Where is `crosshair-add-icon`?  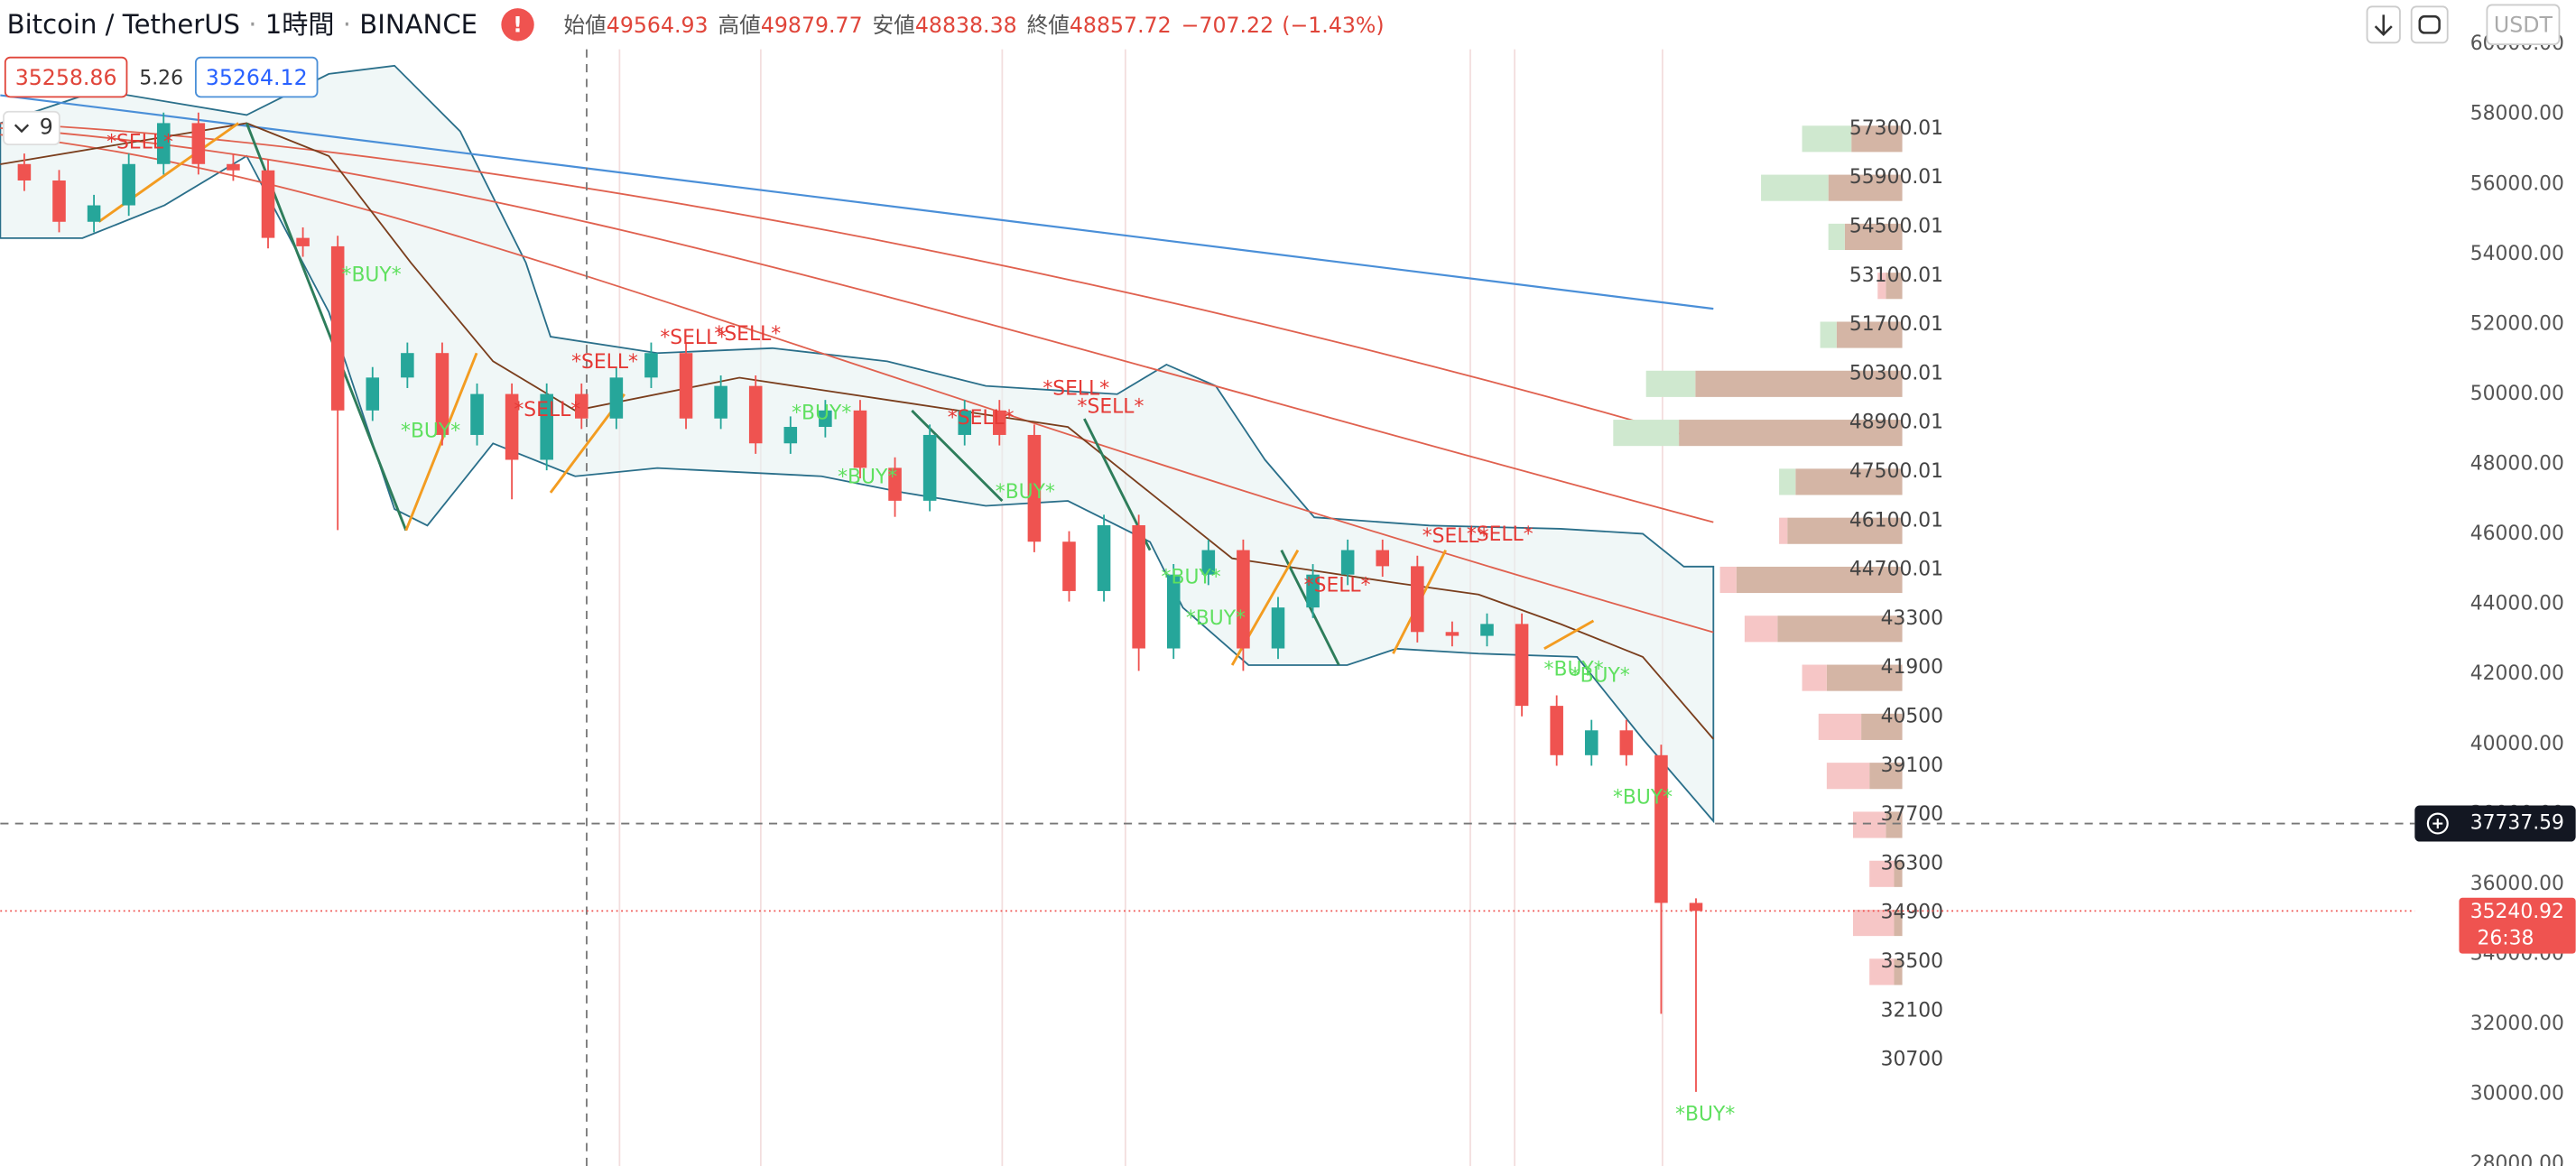
crosshair-add-icon is located at coordinates (2437, 823).